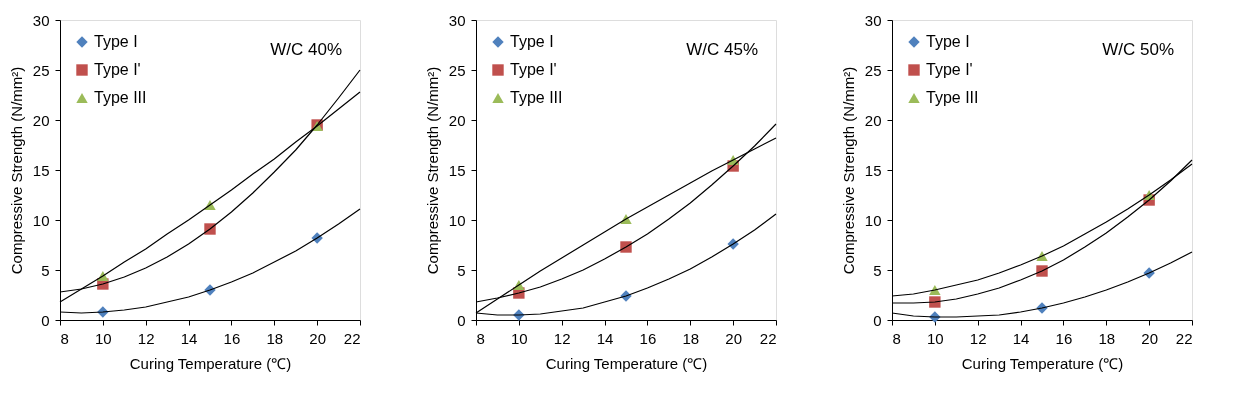 Image resolution: width=1240 pixels, height=416 pixels. What do you see at coordinates (722, 49) in the screenshot?
I see `annotation: W/C 45%` at bounding box center [722, 49].